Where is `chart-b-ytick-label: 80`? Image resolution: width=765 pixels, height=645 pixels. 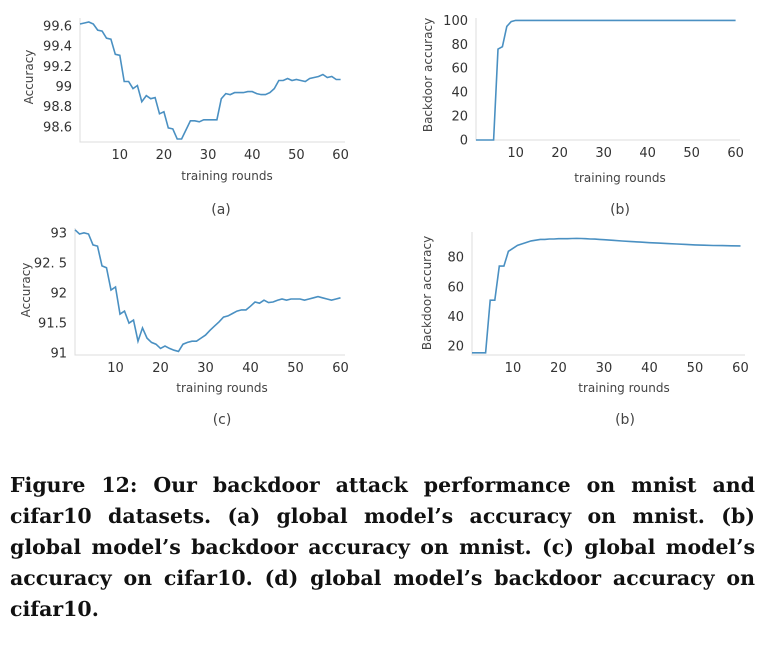
chart-b-ytick-label: 80 is located at coordinates (459, 45).